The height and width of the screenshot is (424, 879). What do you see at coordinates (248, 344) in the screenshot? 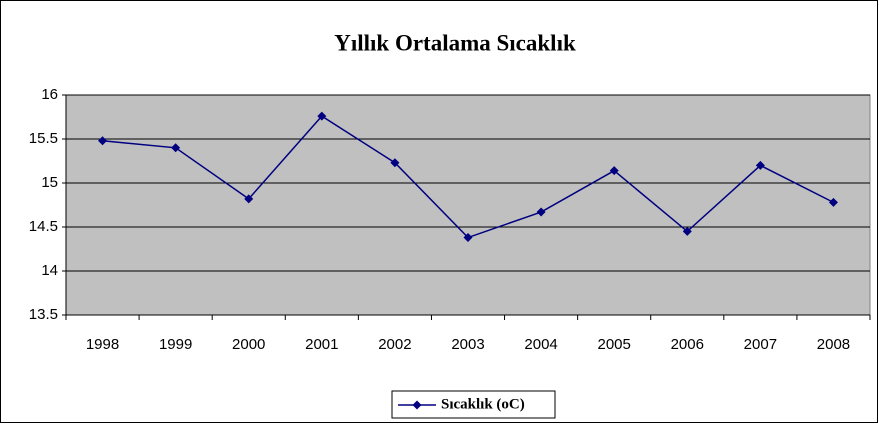
I see `x-tick-label: 2000` at bounding box center [248, 344].